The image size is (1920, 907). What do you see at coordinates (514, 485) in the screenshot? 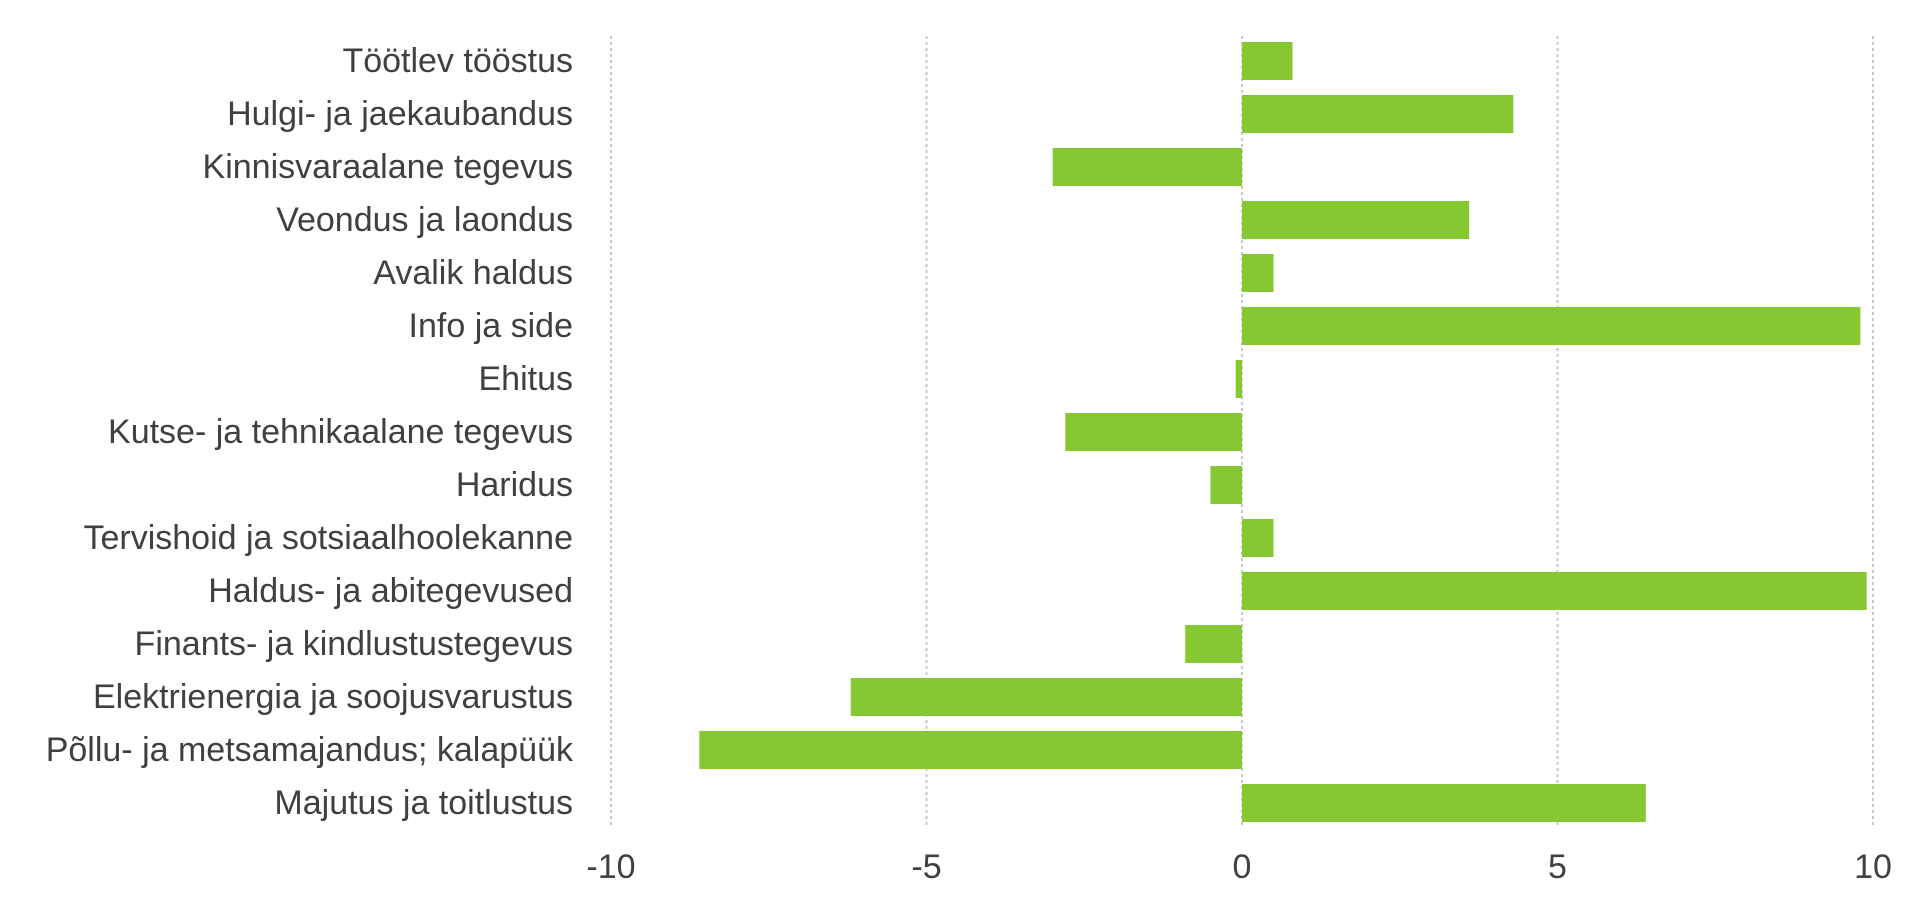
I see `category-label: Haridus` at bounding box center [514, 485].